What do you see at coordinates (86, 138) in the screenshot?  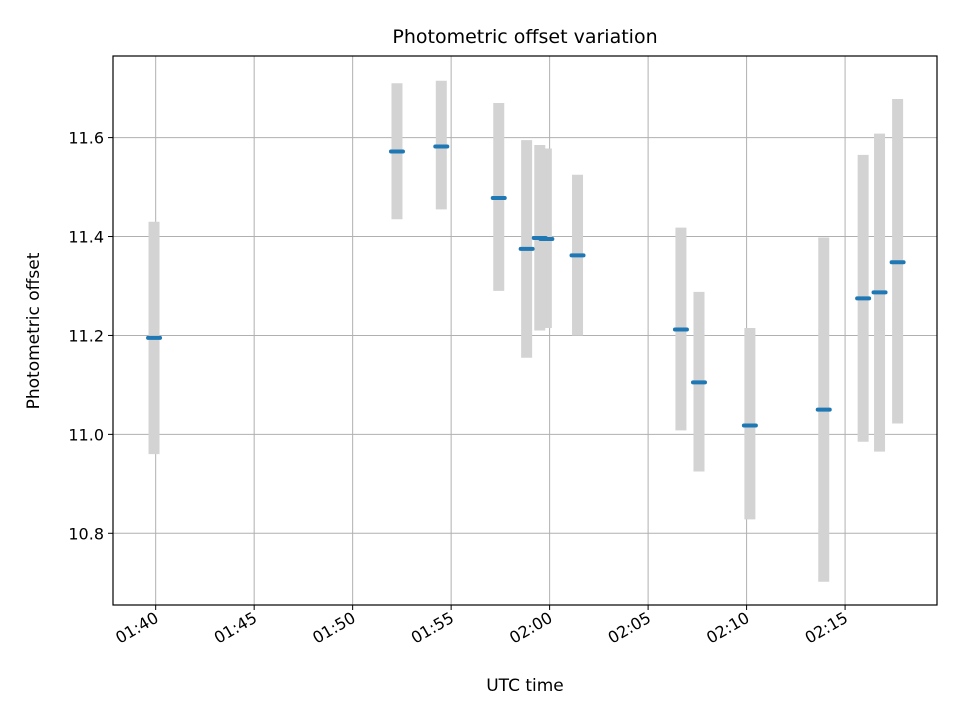 I see `y-tick-label: 11.6` at bounding box center [86, 138].